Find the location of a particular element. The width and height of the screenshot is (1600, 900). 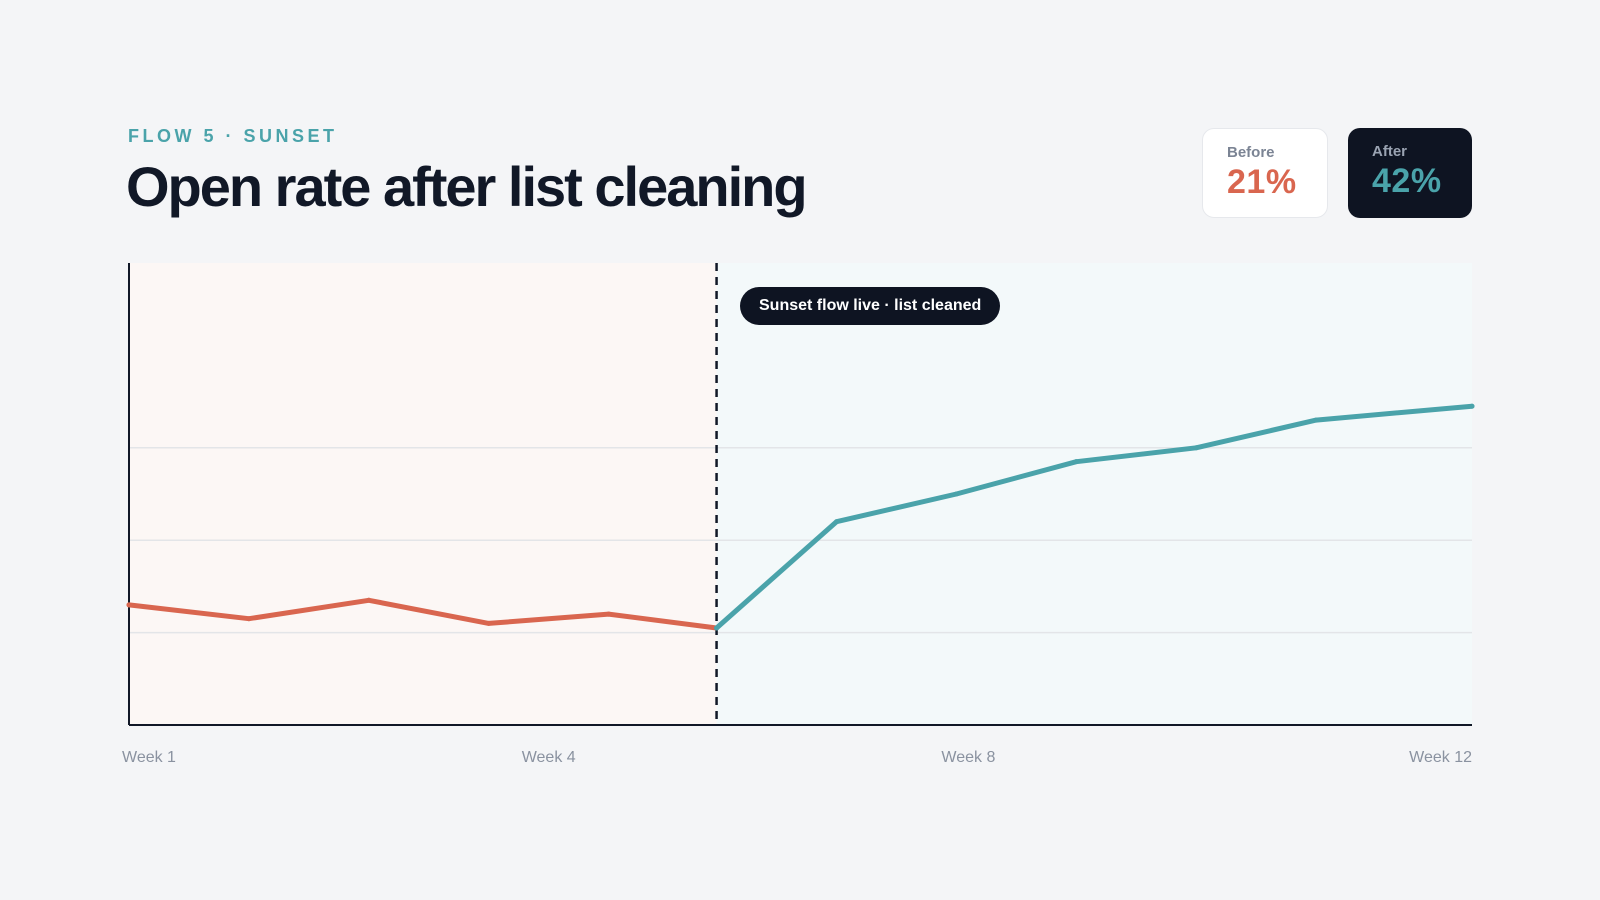

flow-eyebrow: FLOW 5 · SUNSET is located at coordinates (233, 136).